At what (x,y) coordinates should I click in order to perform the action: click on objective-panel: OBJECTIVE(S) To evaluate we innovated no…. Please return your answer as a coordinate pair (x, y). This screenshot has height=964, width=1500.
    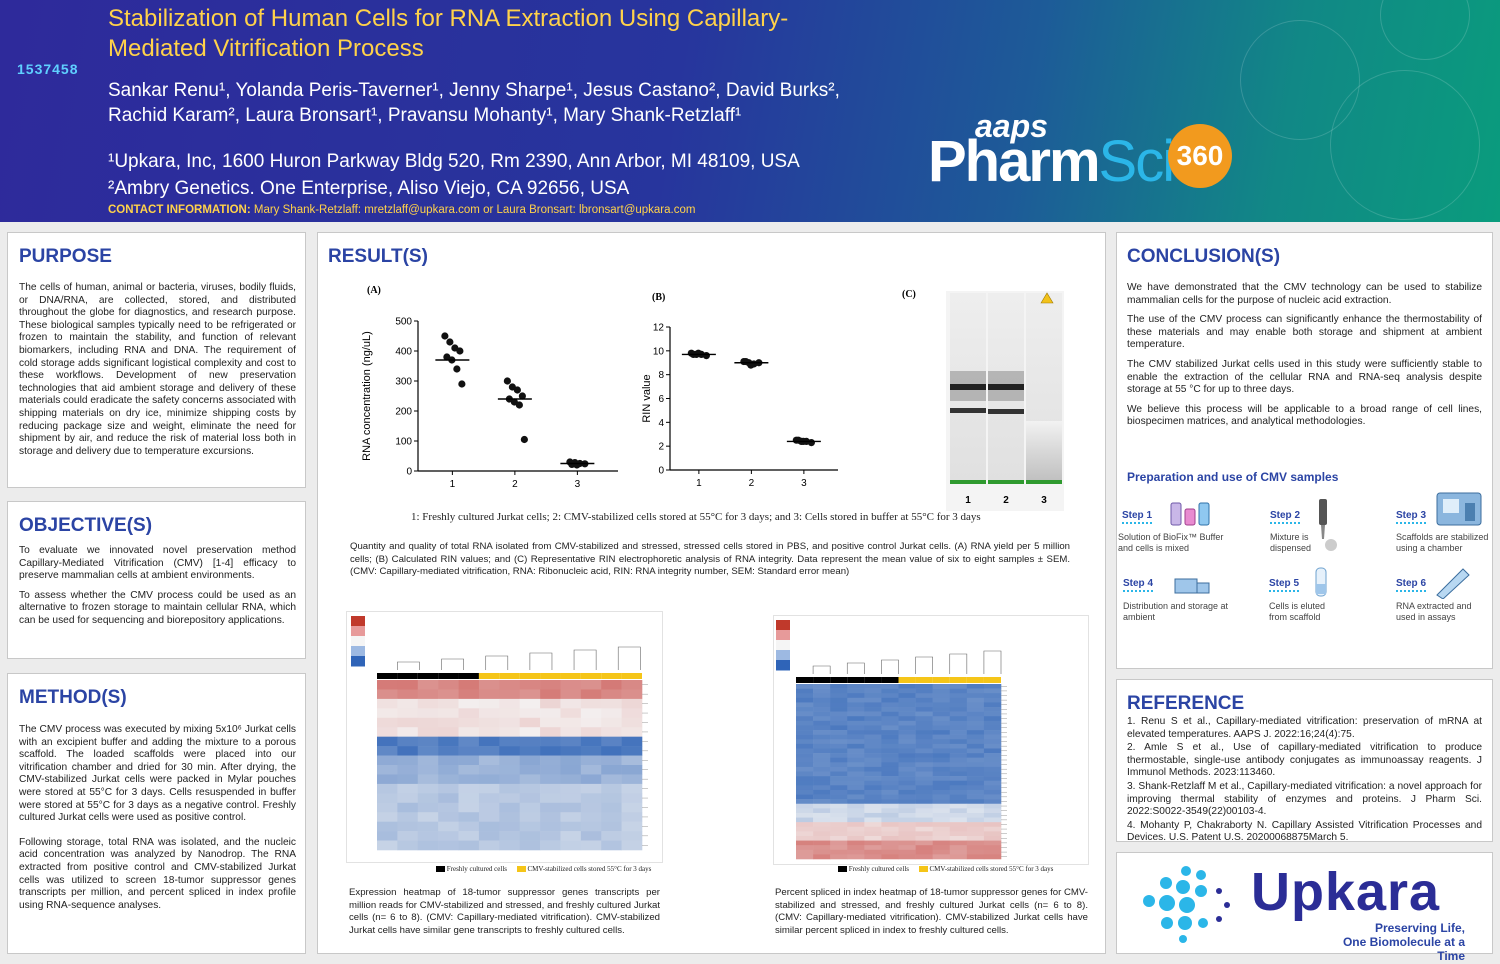
    Looking at the image, I should click on (156, 580).